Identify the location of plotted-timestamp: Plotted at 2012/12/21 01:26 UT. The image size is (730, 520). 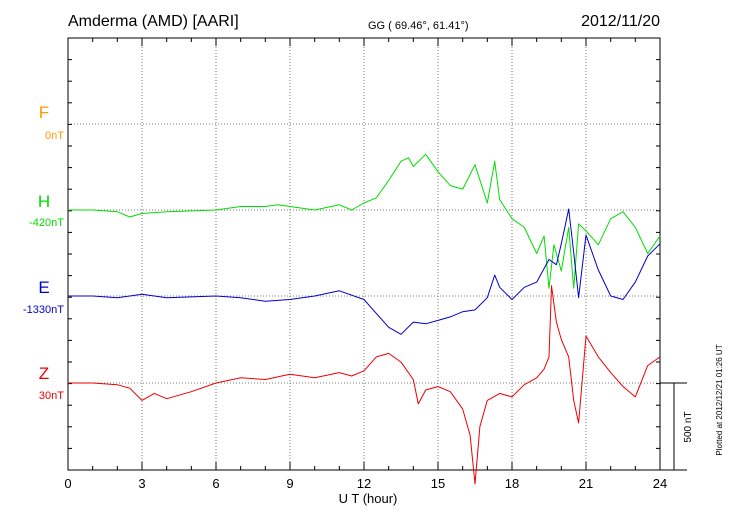
(719, 399).